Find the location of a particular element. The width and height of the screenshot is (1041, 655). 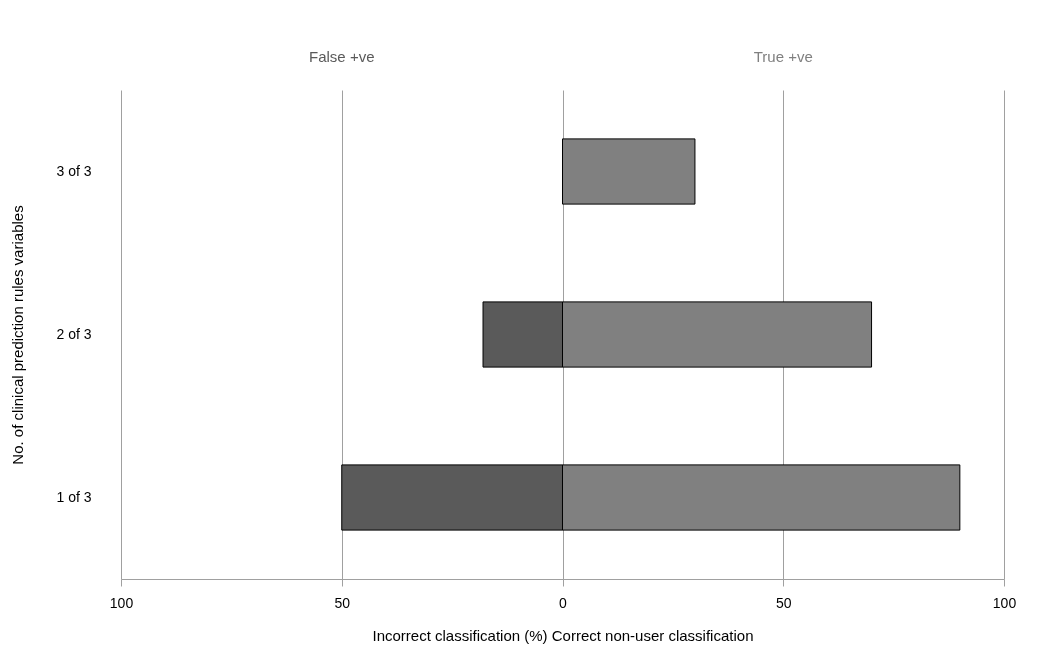

text: False +ve is located at coordinates (342, 56).